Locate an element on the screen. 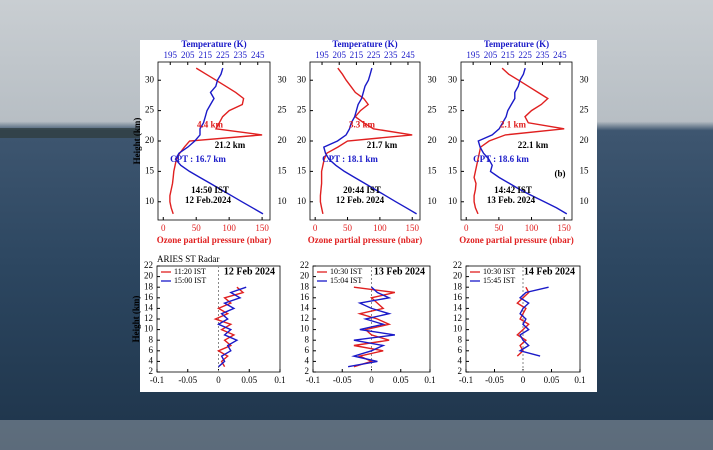 The width and height of the screenshot is (713, 450). x-axis-label: Ozone partial pressure (nbar) is located at coordinates (214, 240).